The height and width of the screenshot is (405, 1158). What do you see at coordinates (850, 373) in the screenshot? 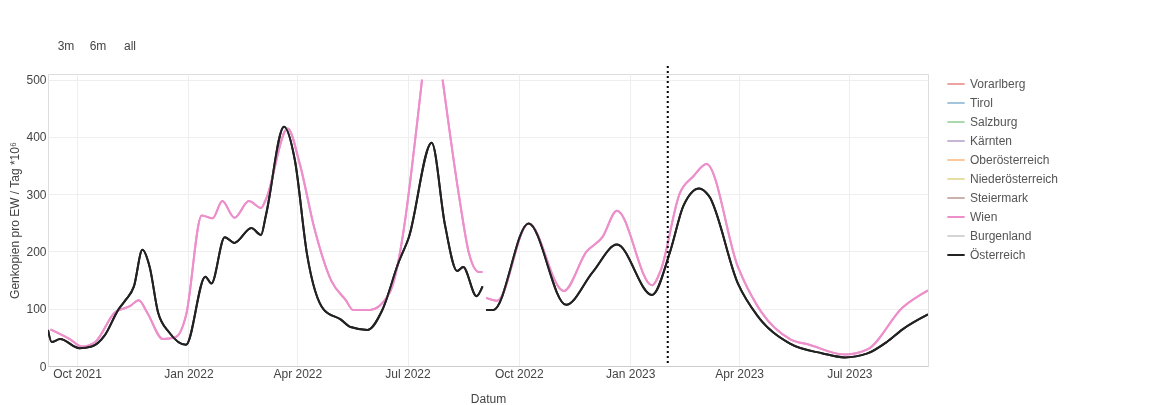
I see `x-tick-label: Jul 2023` at bounding box center [850, 373].